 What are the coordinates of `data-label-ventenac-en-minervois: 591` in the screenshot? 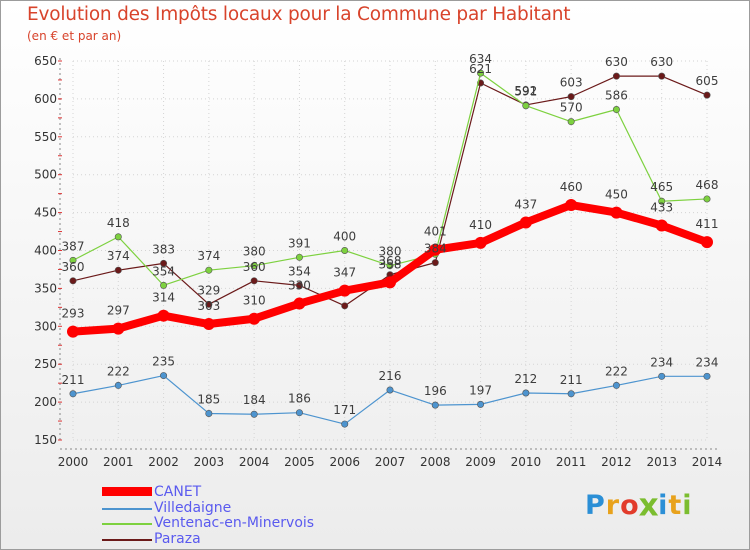 It's located at (525, 92).